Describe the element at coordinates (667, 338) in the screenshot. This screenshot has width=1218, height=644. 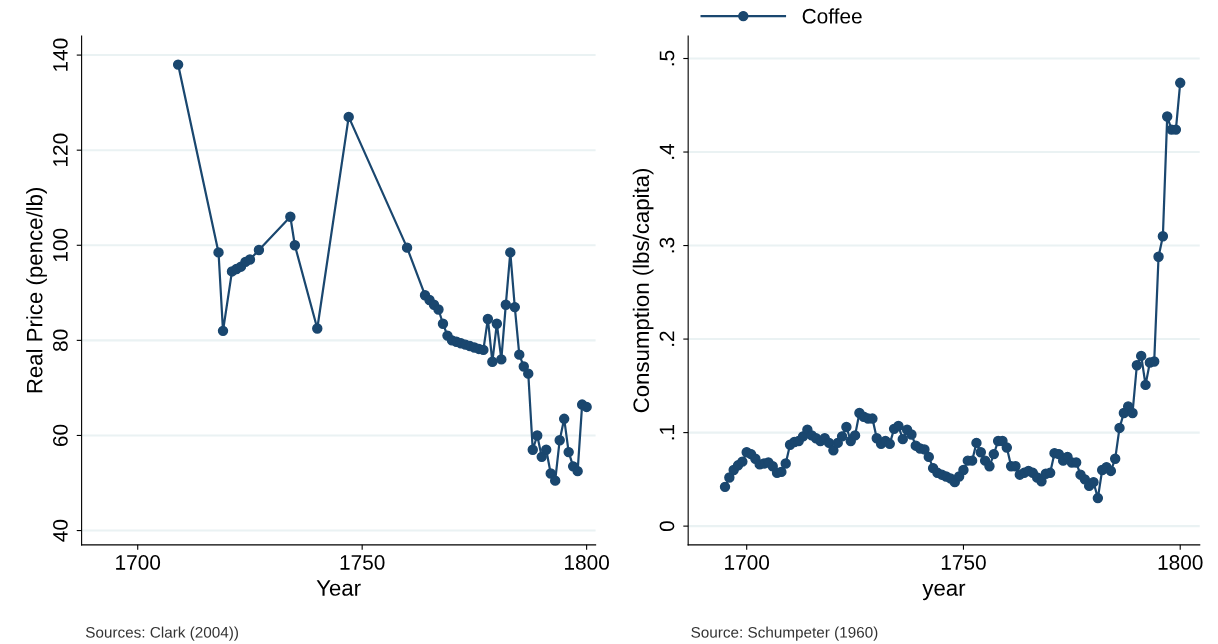
I see `y-tick-label: .2` at that location.